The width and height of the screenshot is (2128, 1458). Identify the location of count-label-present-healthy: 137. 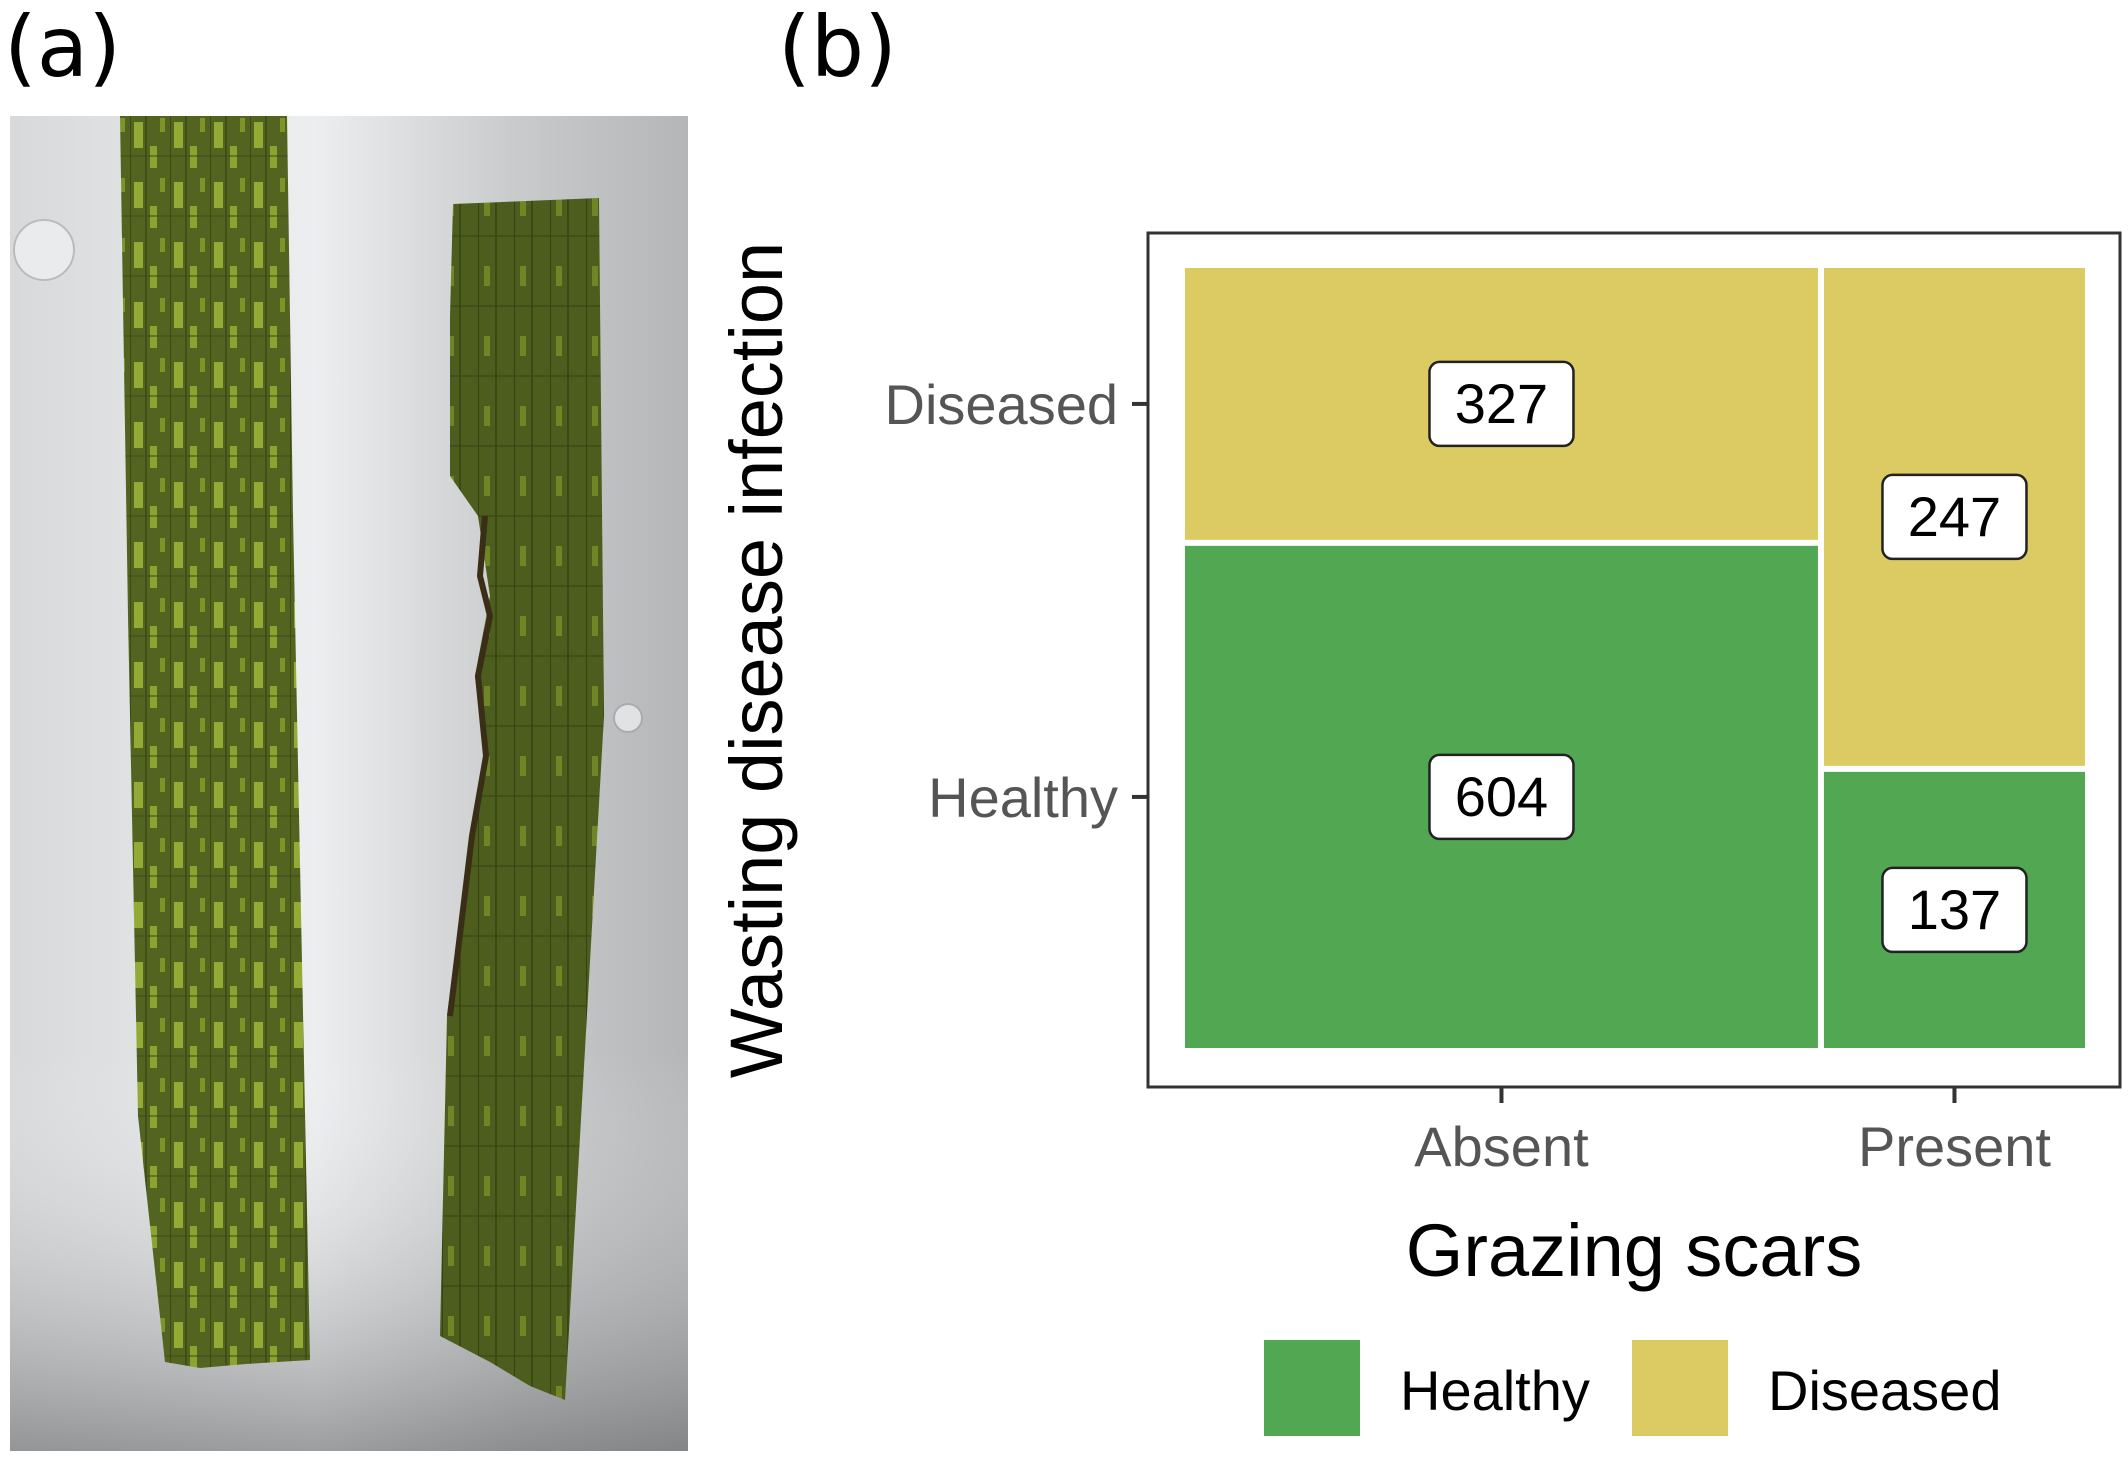
(1954, 909).